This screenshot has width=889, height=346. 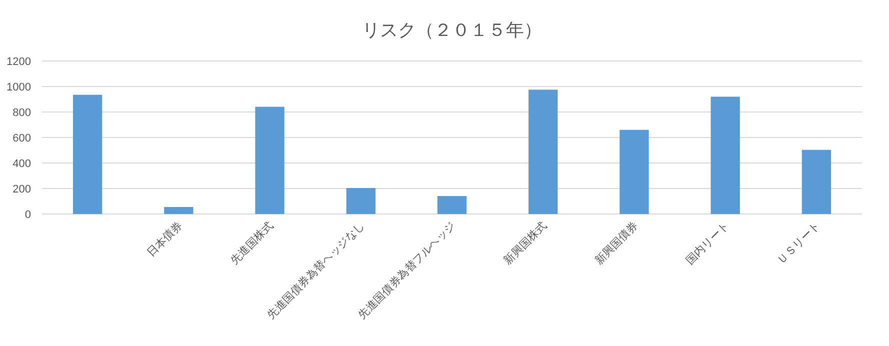 I want to click on y-tick-label: 0, so click(x=27, y=215).